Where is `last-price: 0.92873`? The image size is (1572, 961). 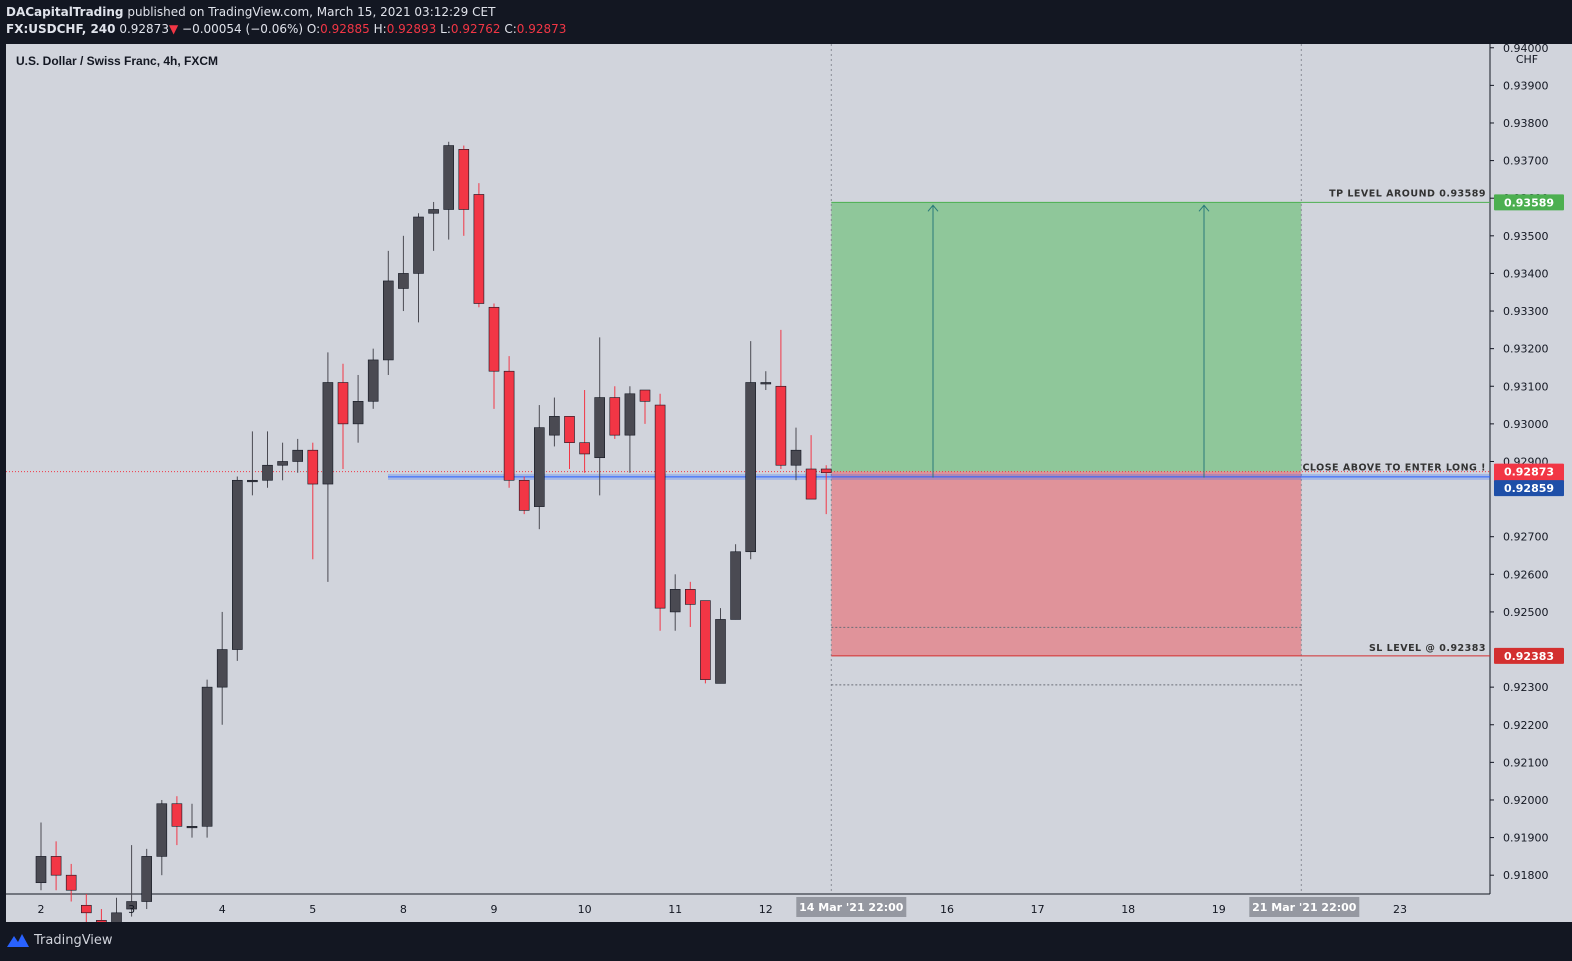 last-price: 0.92873 is located at coordinates (144, 29).